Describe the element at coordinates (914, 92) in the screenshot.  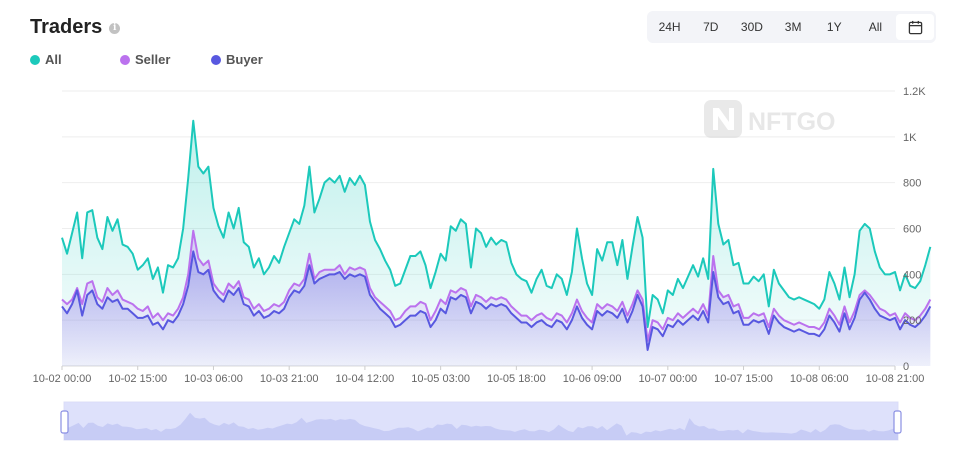
I see `y-tick-label: 1.2K` at that location.